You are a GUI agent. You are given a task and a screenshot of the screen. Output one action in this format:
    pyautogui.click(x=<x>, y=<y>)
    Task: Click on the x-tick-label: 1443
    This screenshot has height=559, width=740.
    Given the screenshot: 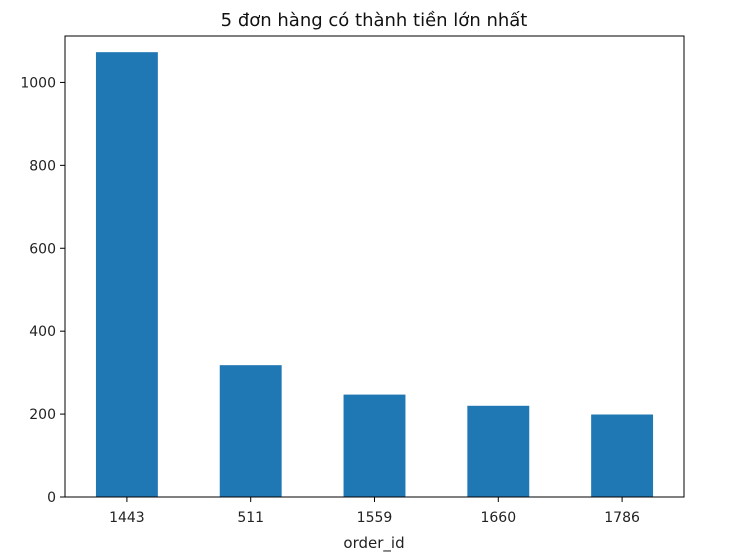 What is the action you would take?
    pyautogui.click(x=127, y=518)
    